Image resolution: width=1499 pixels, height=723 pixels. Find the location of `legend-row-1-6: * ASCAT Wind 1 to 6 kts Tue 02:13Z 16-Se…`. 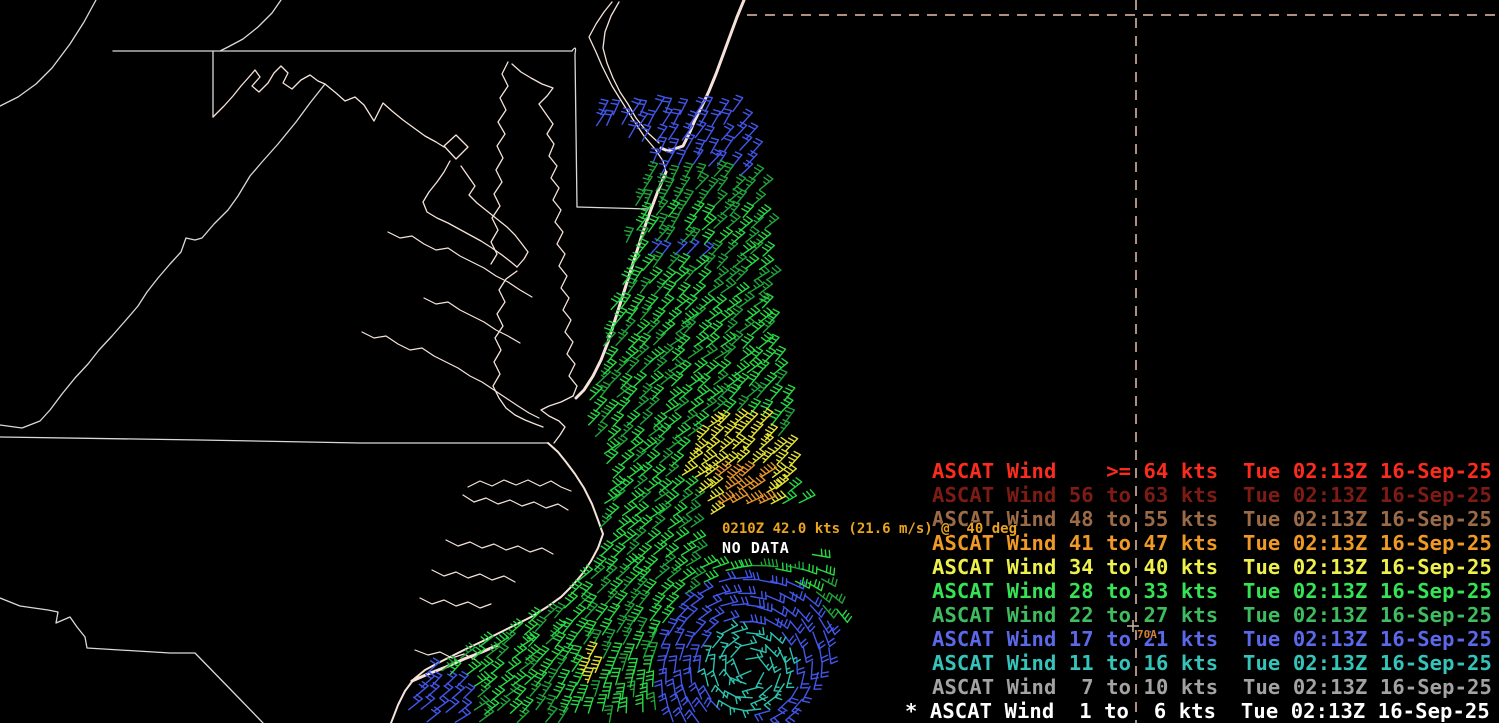

legend-row-1-6: * ASCAT Wind 1 to 6 kts Tue 02:13Z 16-Se… is located at coordinates (1197, 711).